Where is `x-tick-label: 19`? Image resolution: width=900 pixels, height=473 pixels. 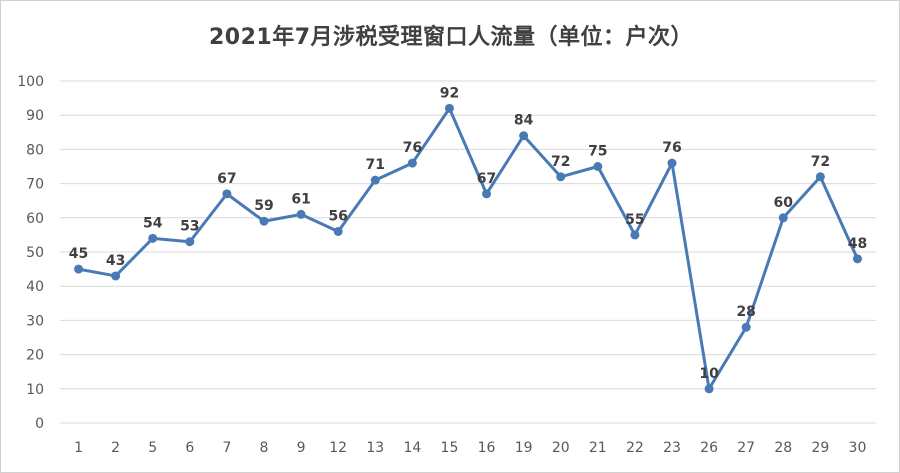
x-tick-label: 19 is located at coordinates (524, 448).